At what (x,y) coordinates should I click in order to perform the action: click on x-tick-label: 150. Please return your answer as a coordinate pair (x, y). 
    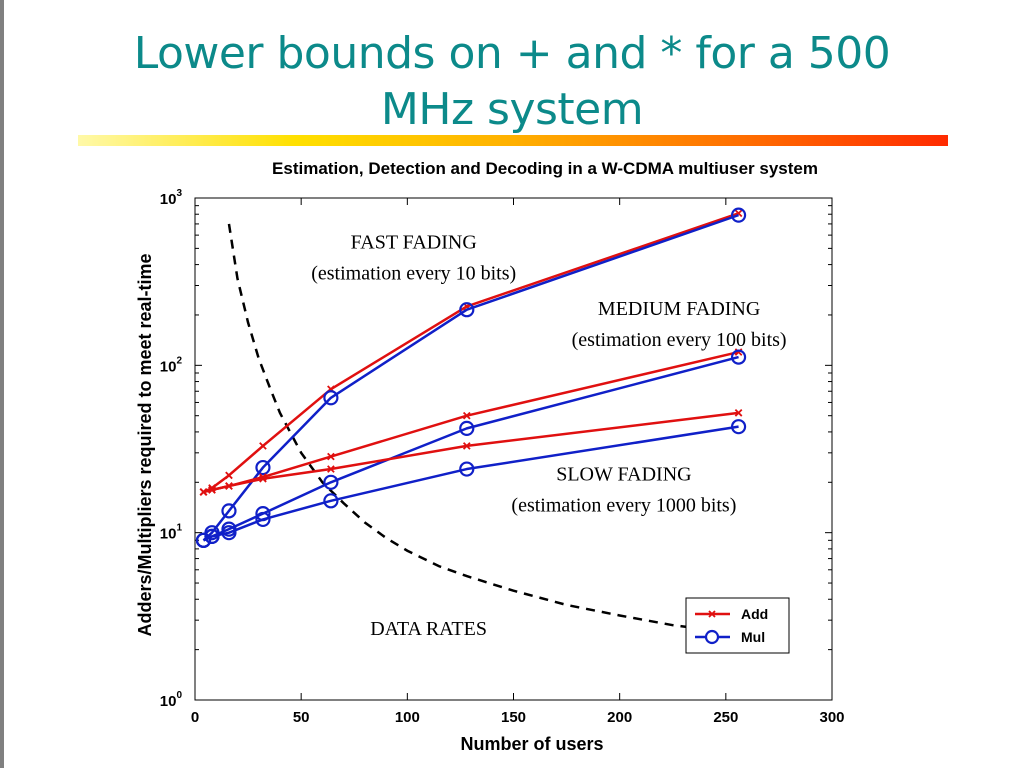
    Looking at the image, I should click on (513, 717).